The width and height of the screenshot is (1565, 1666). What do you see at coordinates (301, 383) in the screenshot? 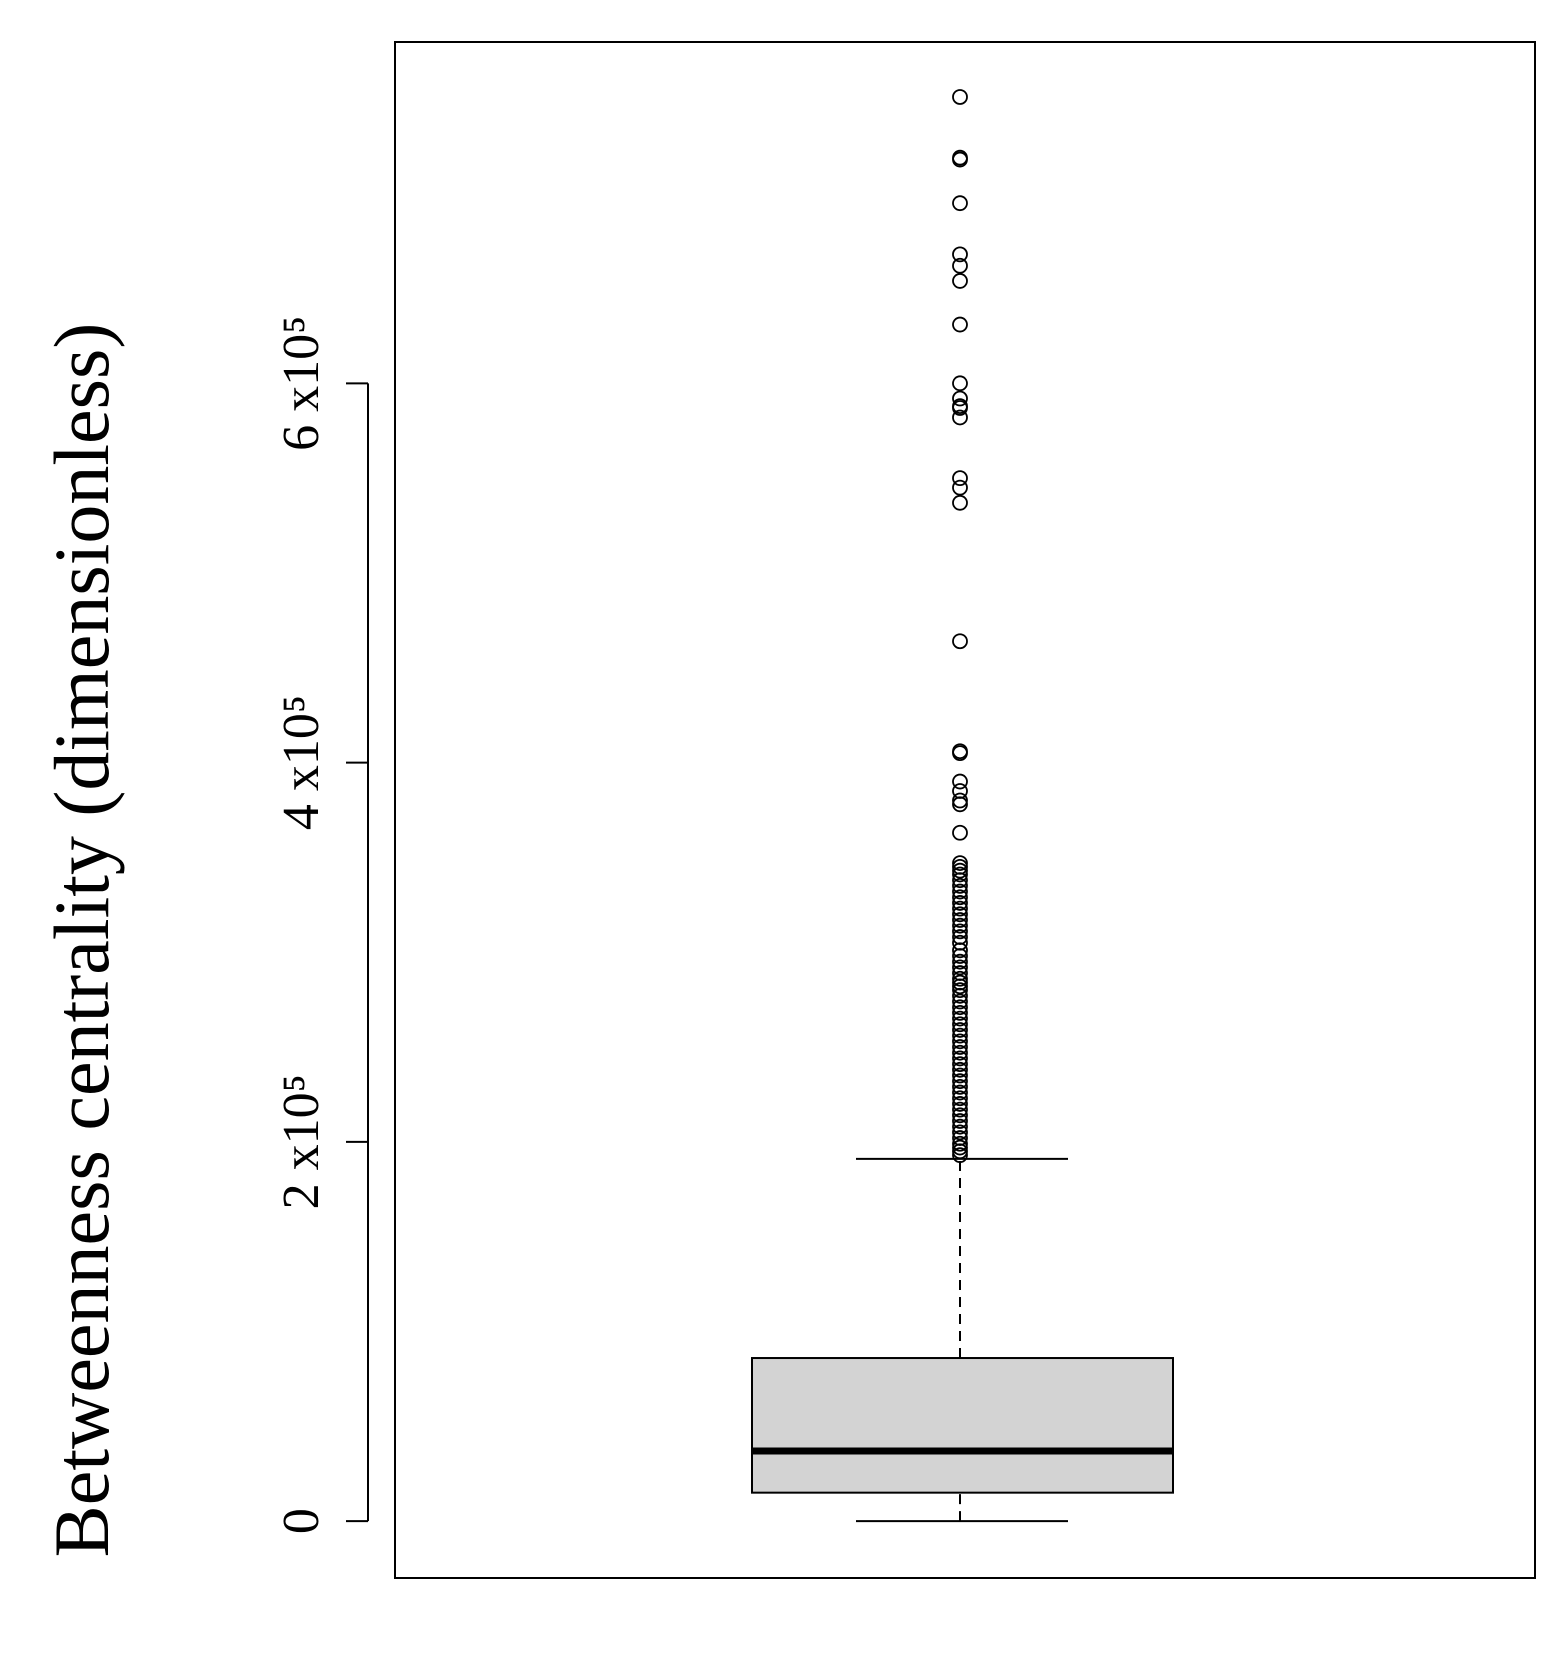
I see `y-tick-label: 6 x10⁵` at bounding box center [301, 383].